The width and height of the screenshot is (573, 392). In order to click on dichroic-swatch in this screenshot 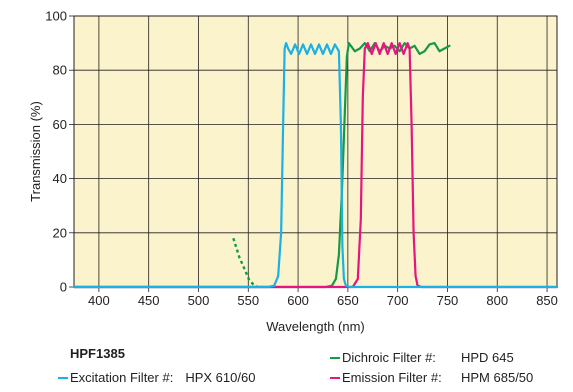, I will do `click(335, 357)`.